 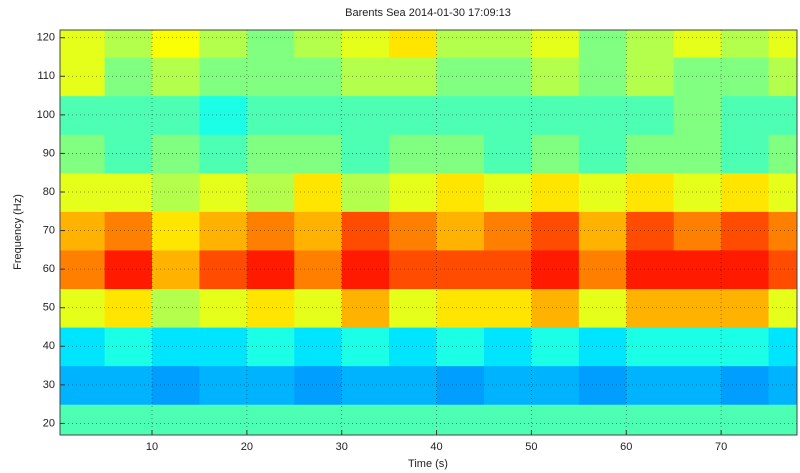 I want to click on y-tick-label: 40, so click(x=49, y=346).